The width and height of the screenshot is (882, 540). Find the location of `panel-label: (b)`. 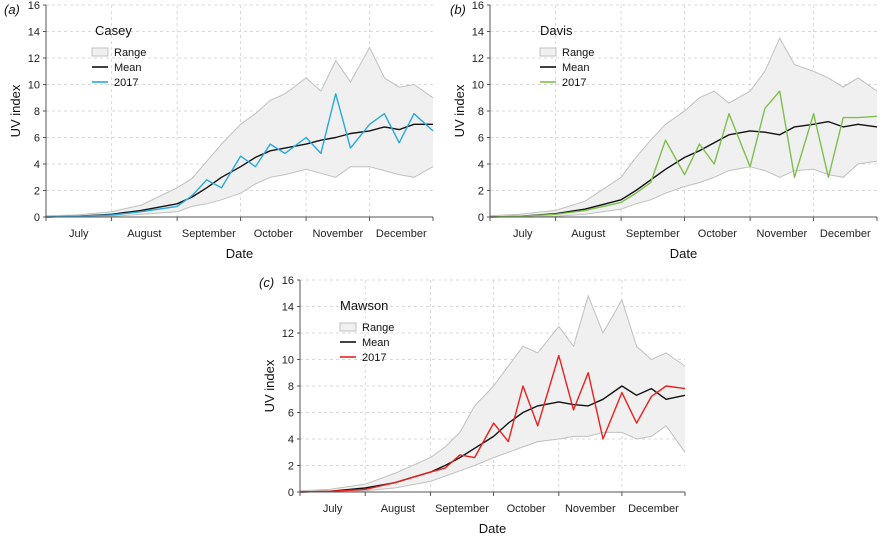

panel-label: (b) is located at coordinates (458, 9).